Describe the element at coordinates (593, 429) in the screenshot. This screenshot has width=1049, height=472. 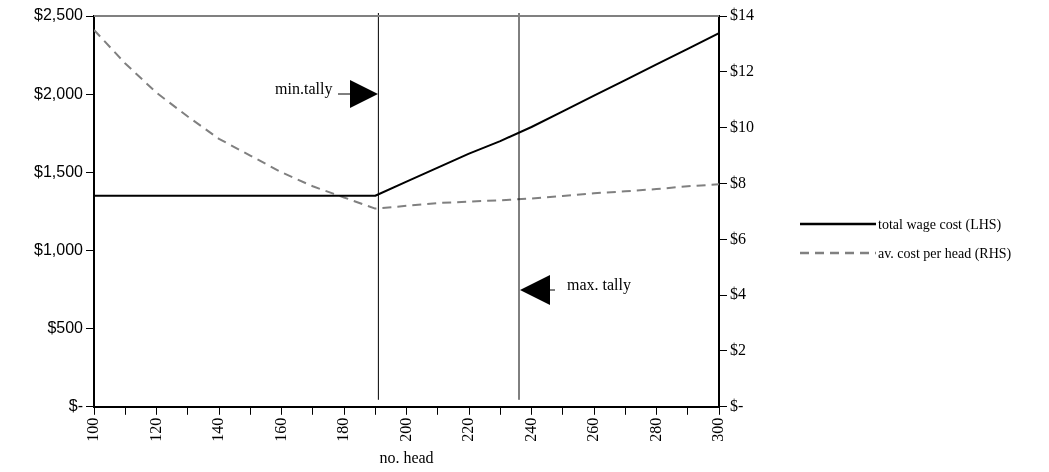
I see `x-tick-label: 260` at that location.